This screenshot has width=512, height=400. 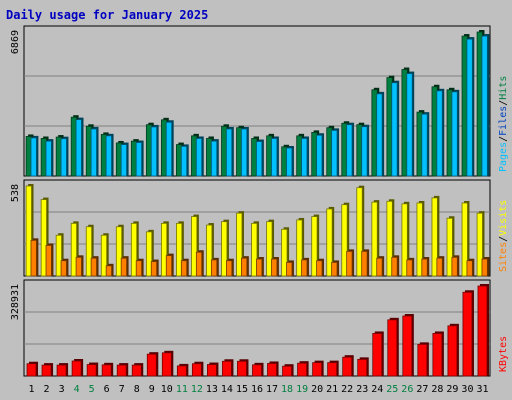 I want to click on day-label: 11, so click(x=182, y=389).